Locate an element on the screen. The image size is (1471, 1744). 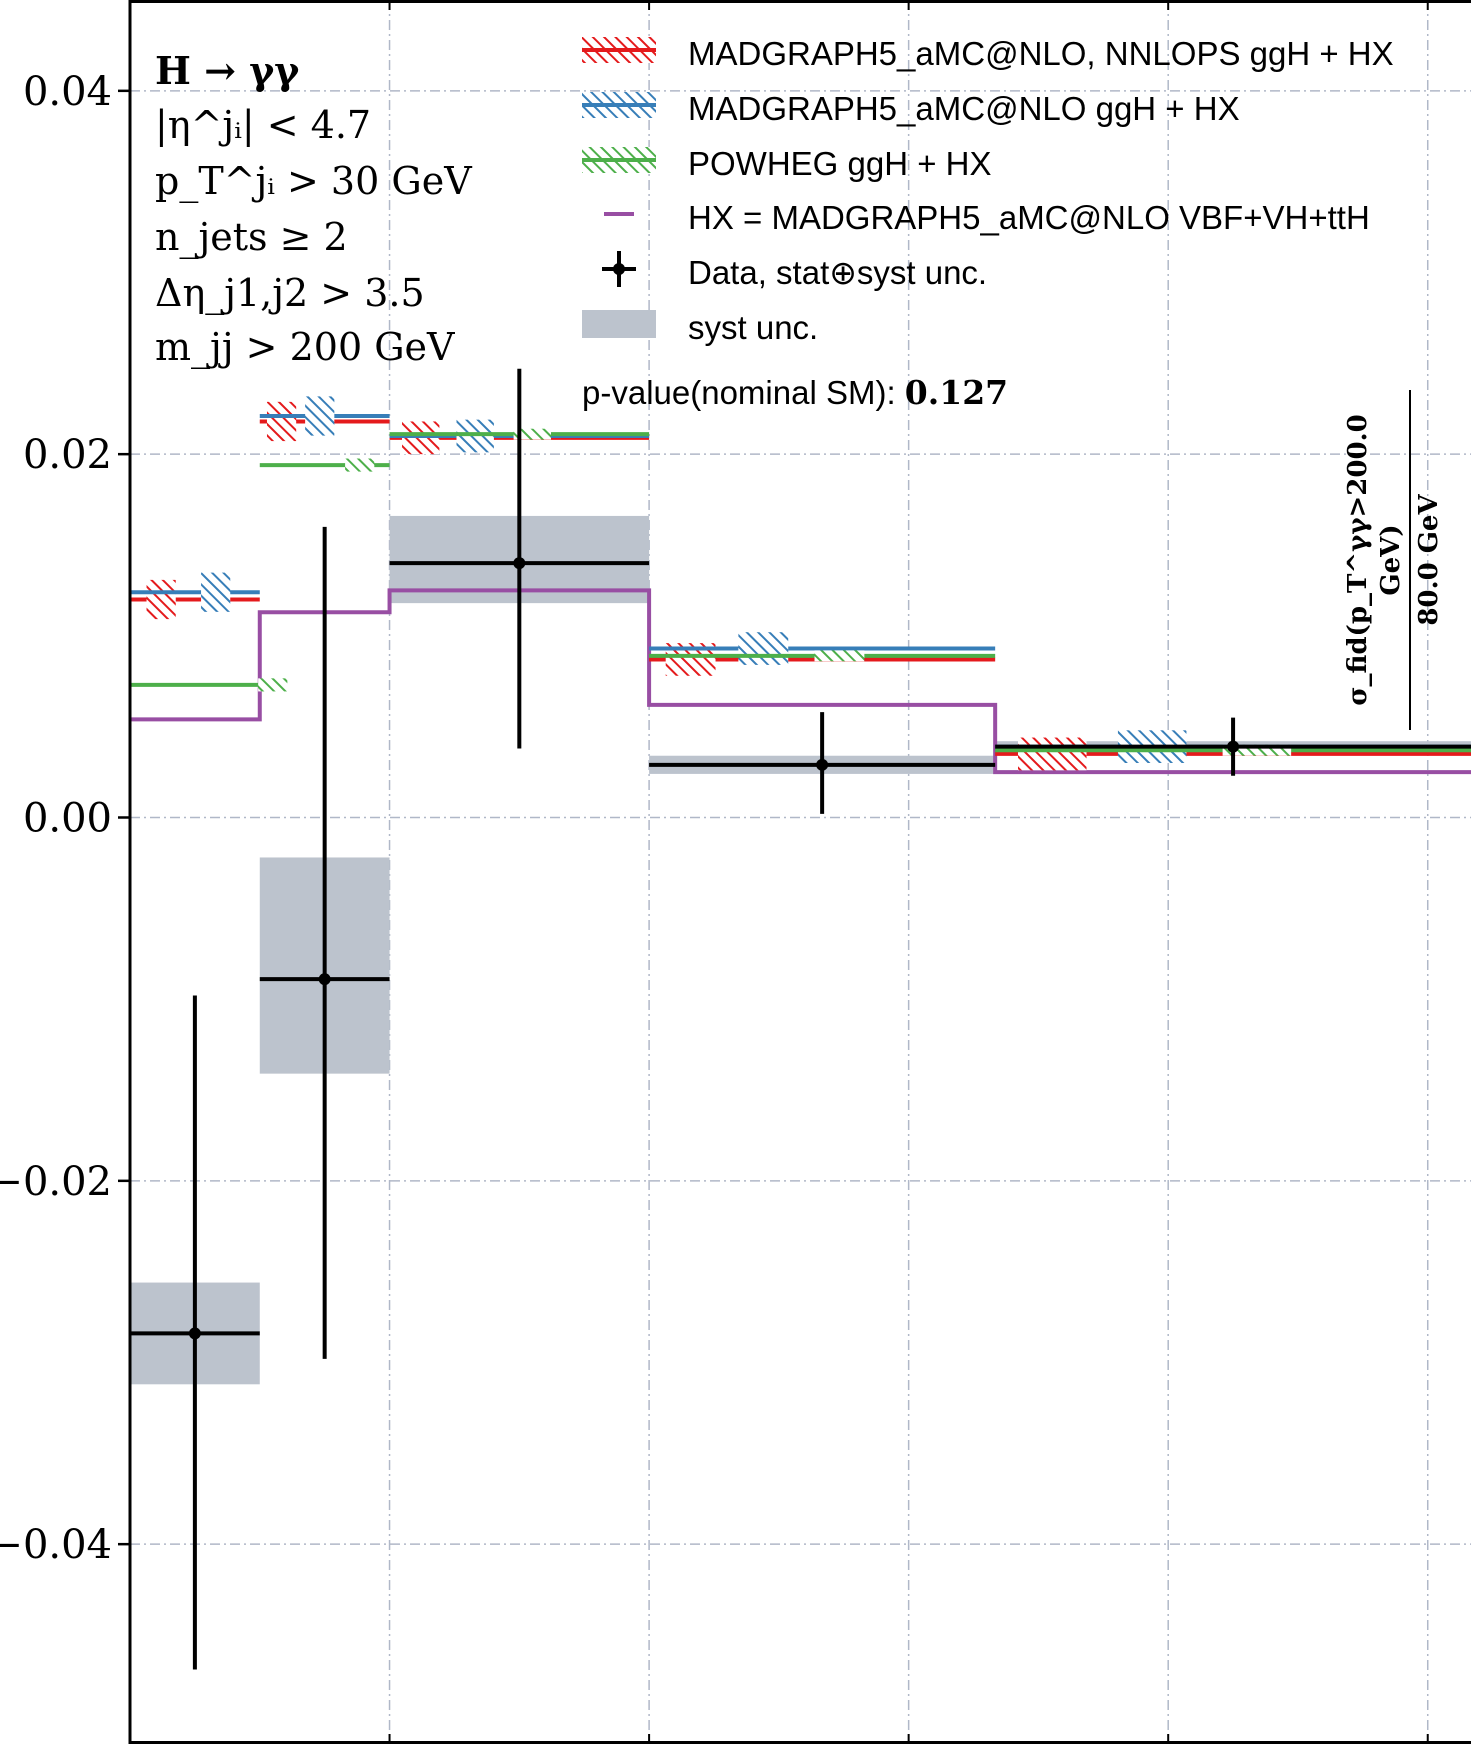
y-tick-label-3: −0.02 is located at coordinates (56, 1182).